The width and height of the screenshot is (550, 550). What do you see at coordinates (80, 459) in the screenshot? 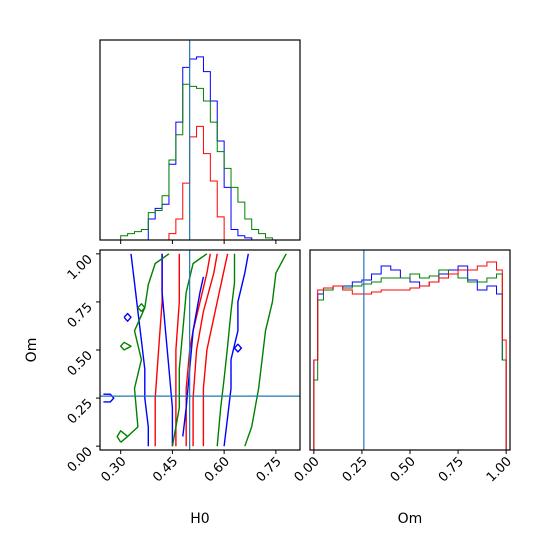
I see `y-tick-label: 0.00` at bounding box center [80, 459].